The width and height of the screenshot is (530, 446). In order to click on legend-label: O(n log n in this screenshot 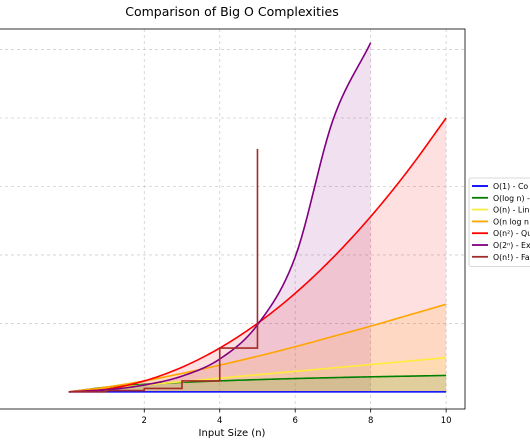, I will do `click(511, 221)`.